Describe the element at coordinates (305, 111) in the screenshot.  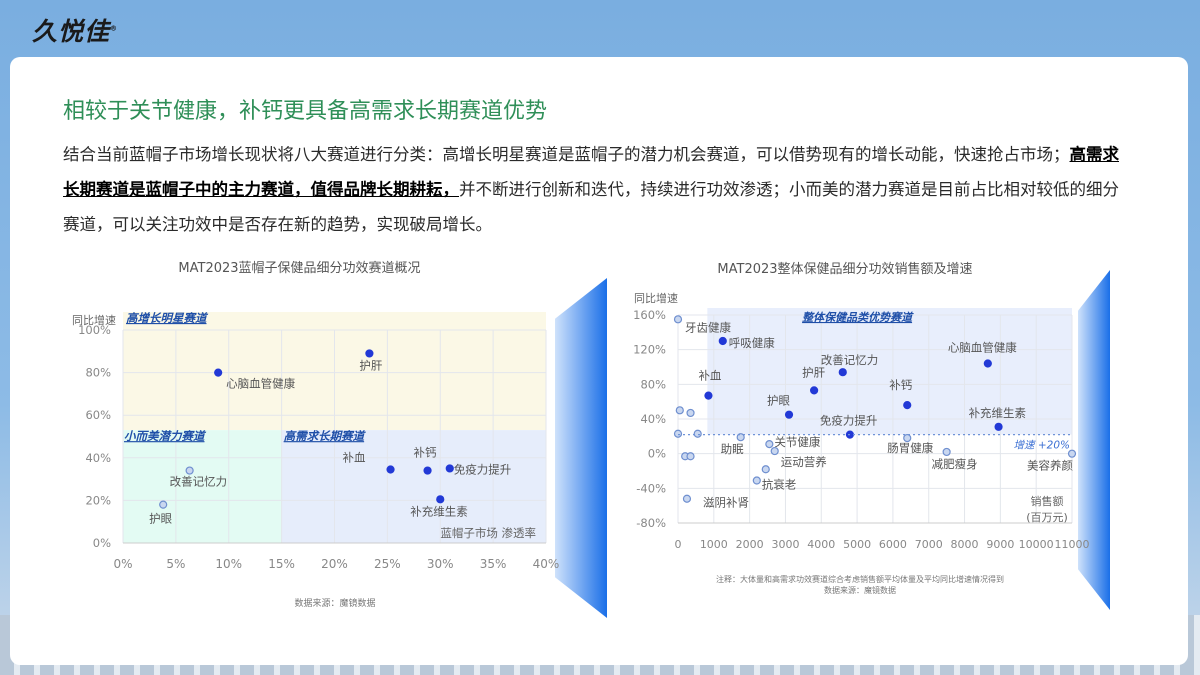
I see `page-title: 相较于关节健康，补钙更具备高需求长期赛道优势` at that location.